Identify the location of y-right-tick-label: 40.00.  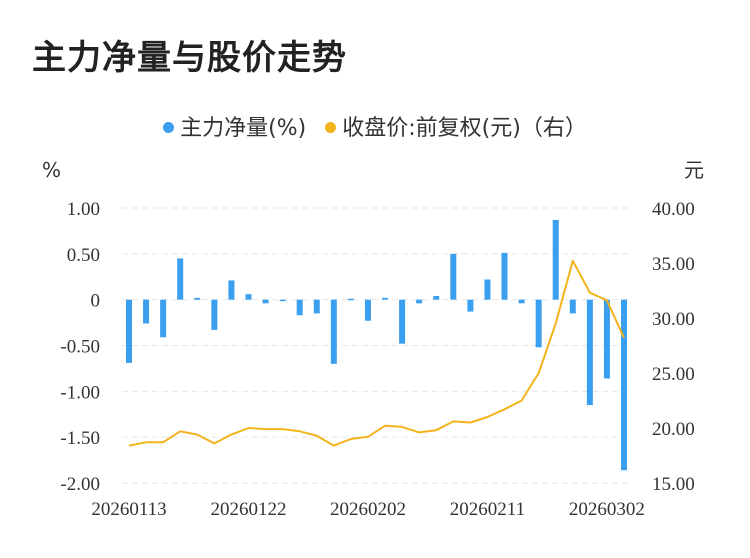
(673, 209).